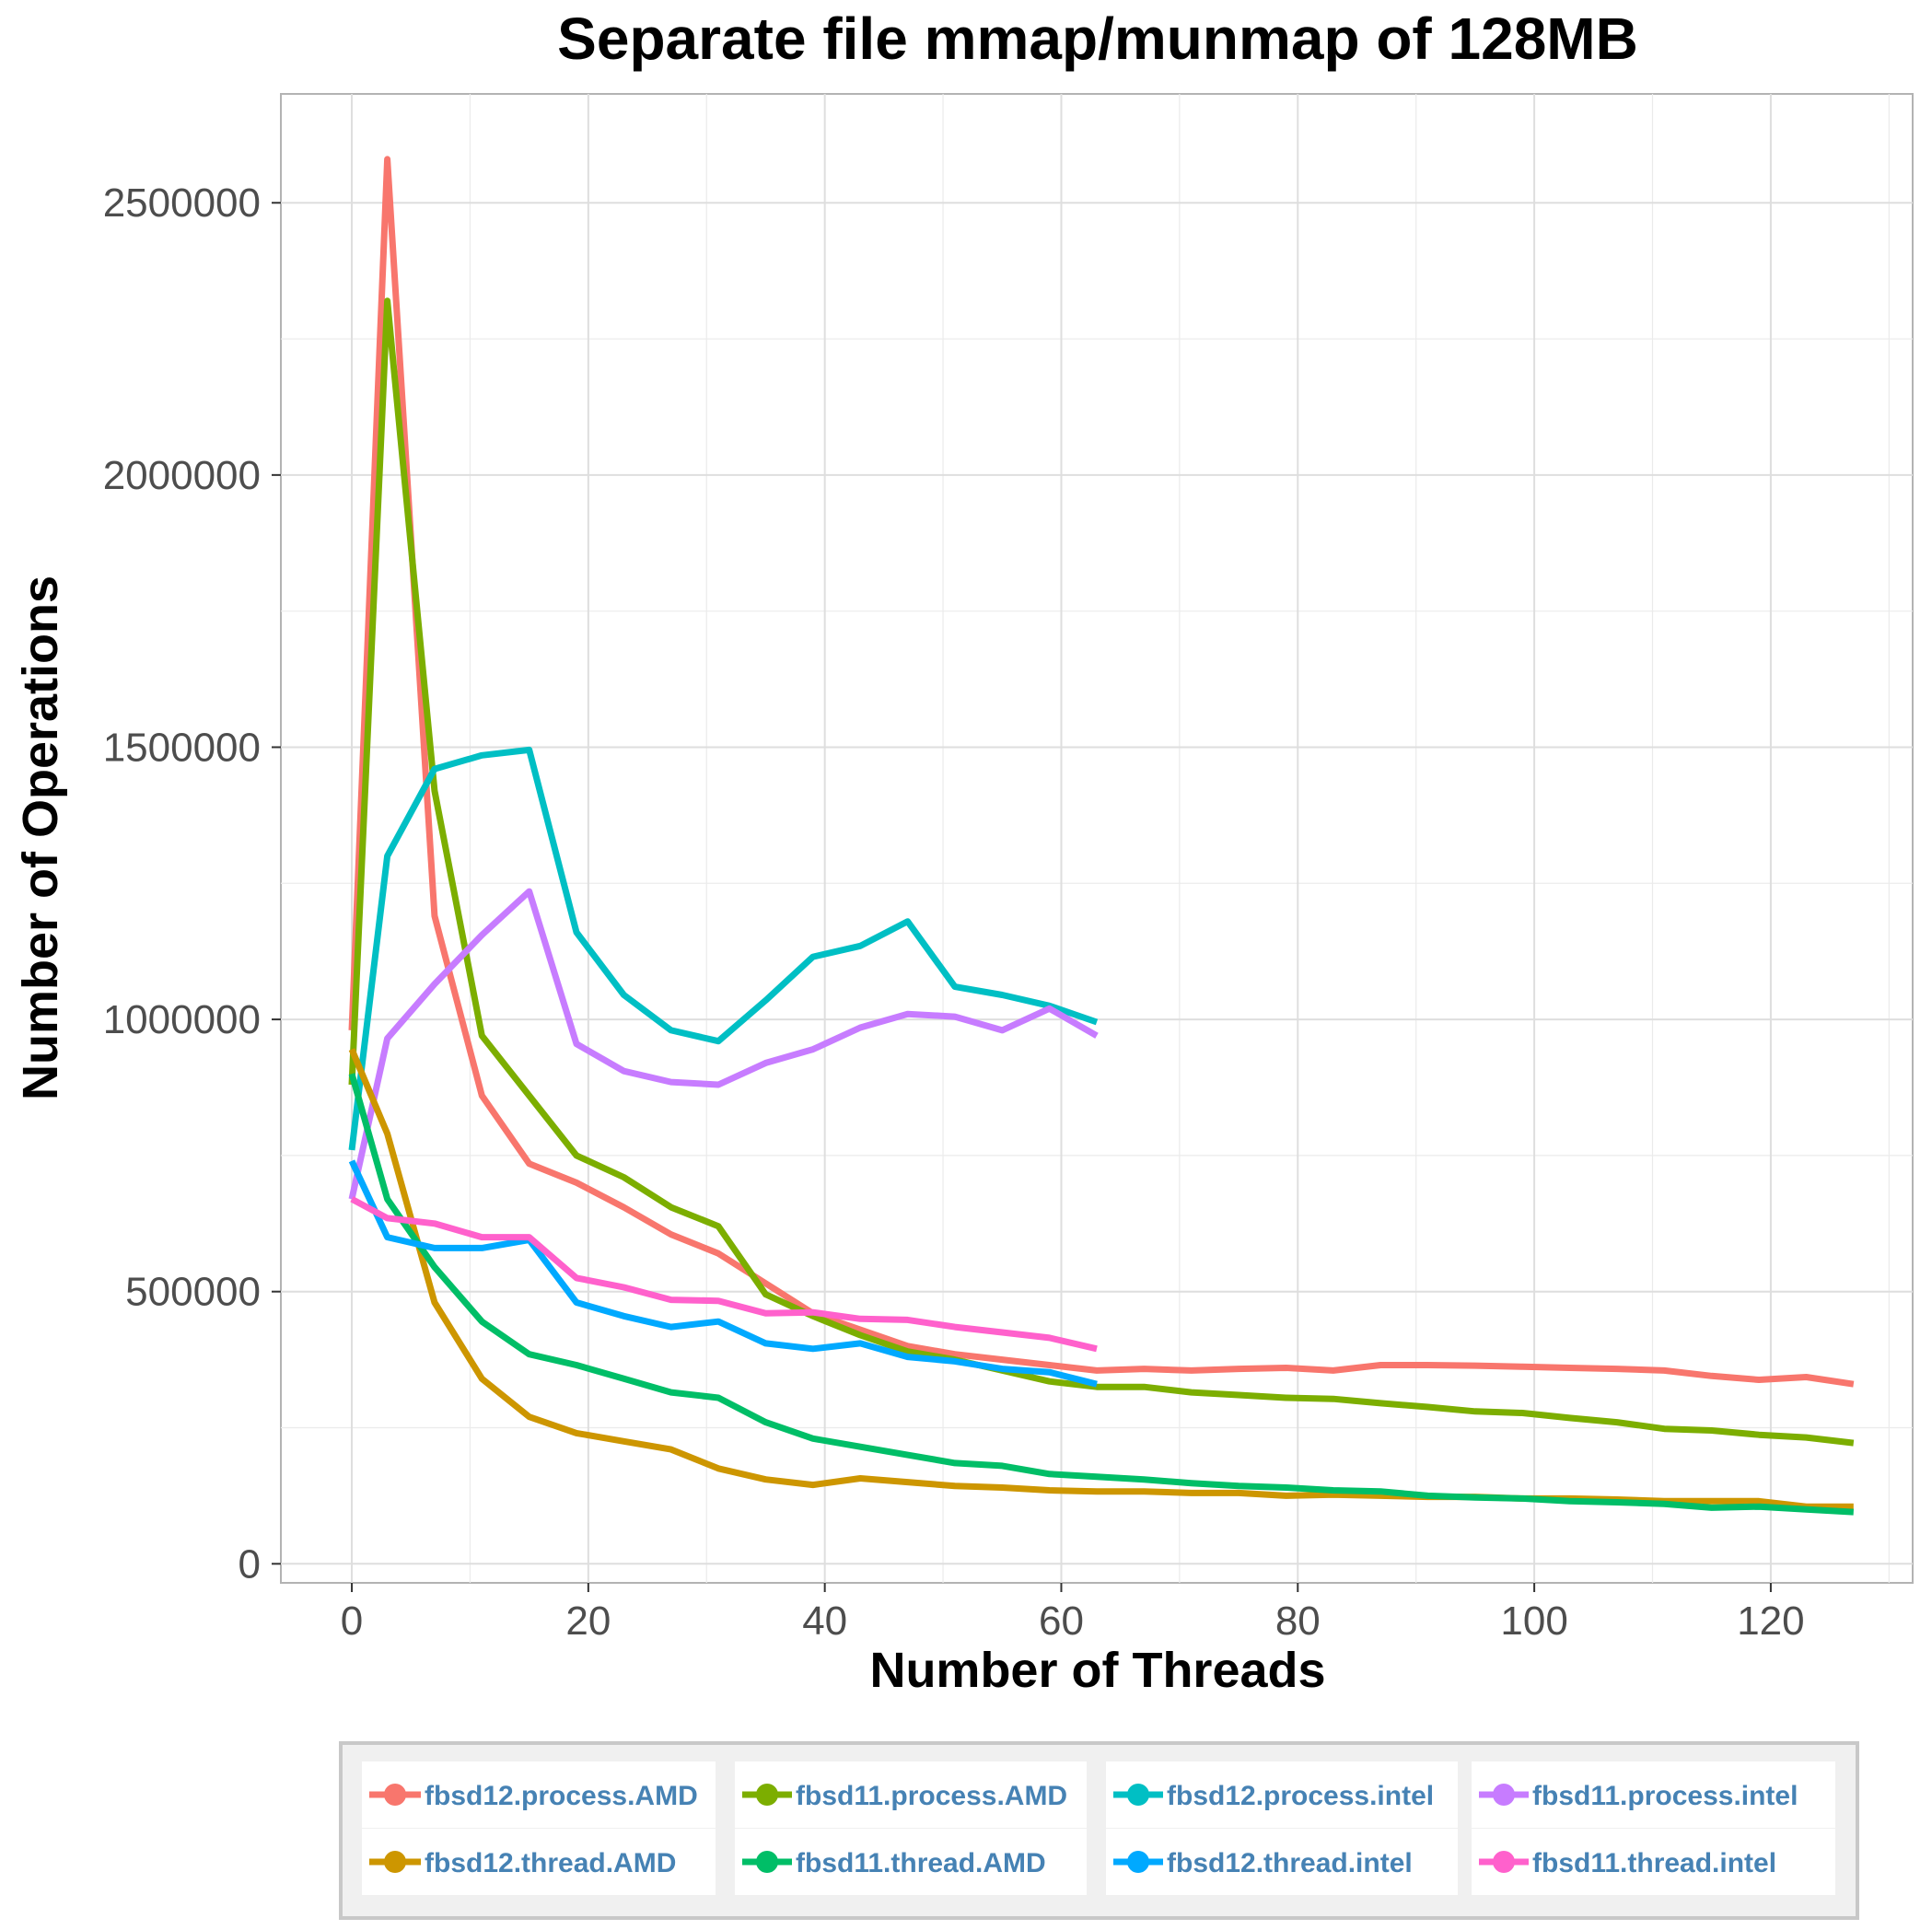 The width and height of the screenshot is (1932, 1930). I want to click on series-line-fbsd12-thread-intel, so click(723, 1273).